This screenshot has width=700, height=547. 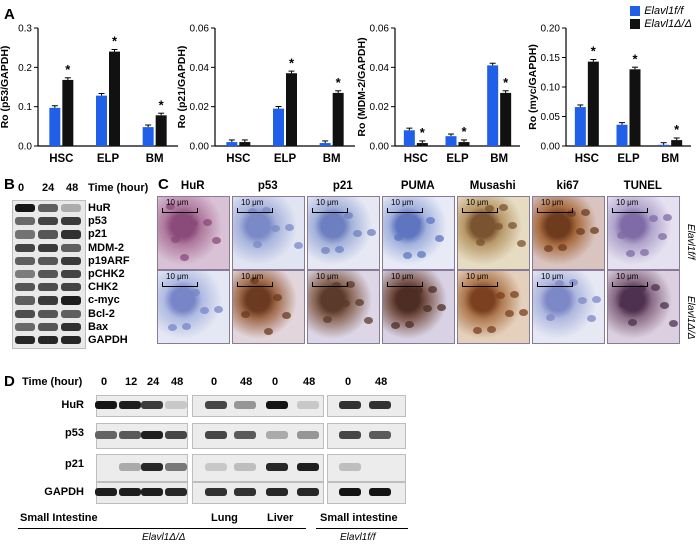 What do you see at coordinates (9, 184) in the screenshot?
I see `panel-label-b: B` at bounding box center [9, 184].